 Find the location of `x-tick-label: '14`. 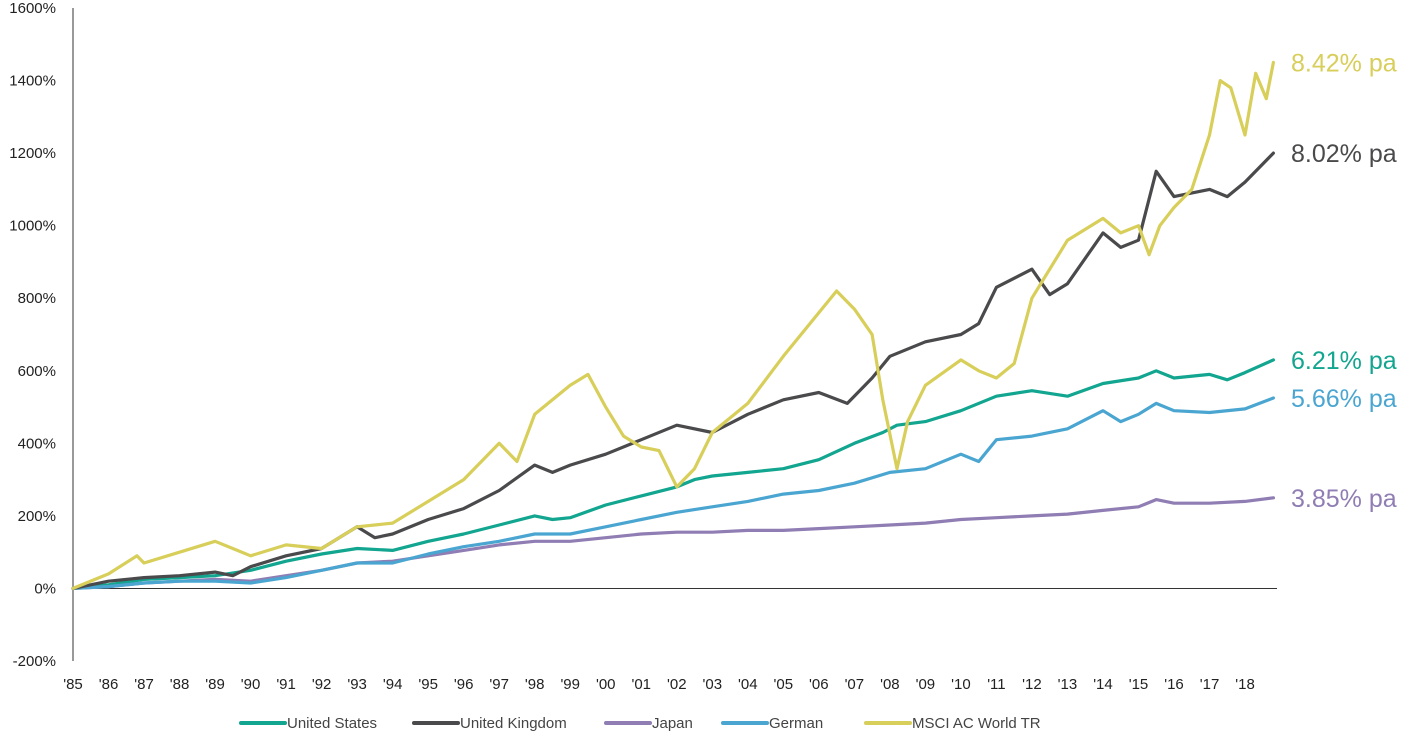

x-tick-label: '14 is located at coordinates (1103, 684).